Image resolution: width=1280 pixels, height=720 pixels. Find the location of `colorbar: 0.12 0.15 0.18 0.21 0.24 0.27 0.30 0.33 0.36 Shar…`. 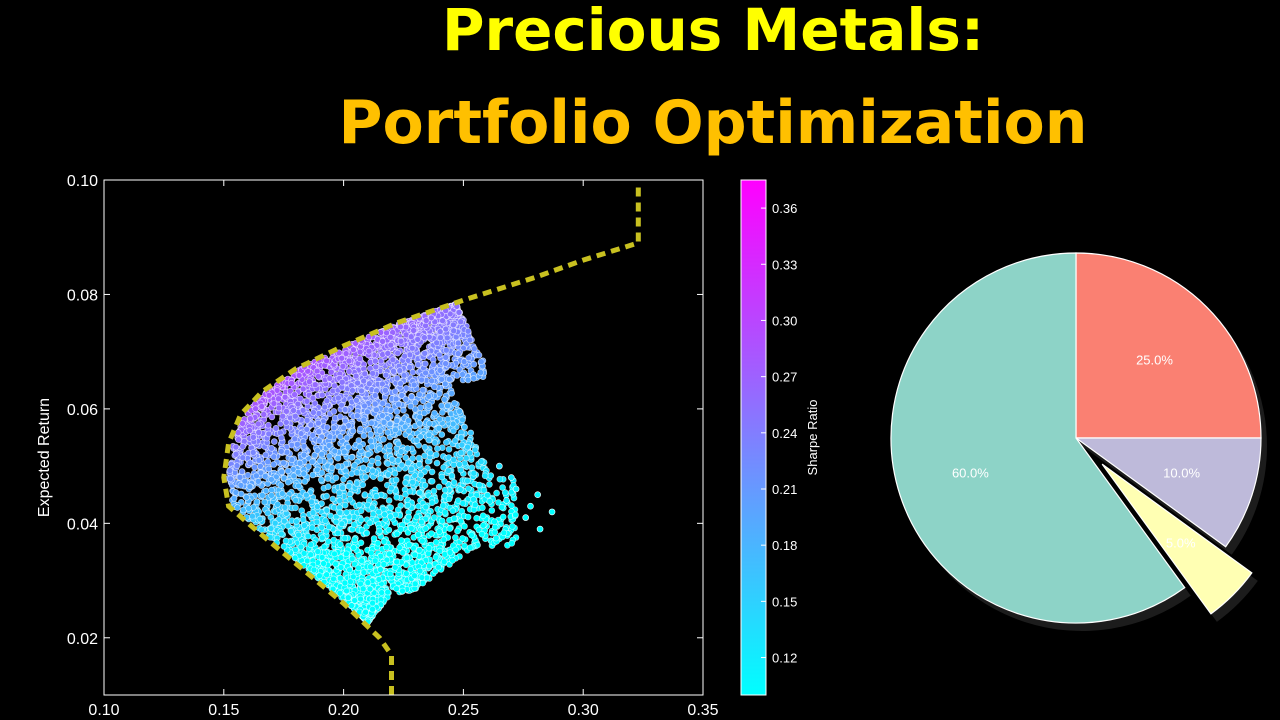

colorbar: 0.12 0.15 0.18 0.21 0.24 0.27 0.30 0.33 0.36 Shar… is located at coordinates (780, 437).